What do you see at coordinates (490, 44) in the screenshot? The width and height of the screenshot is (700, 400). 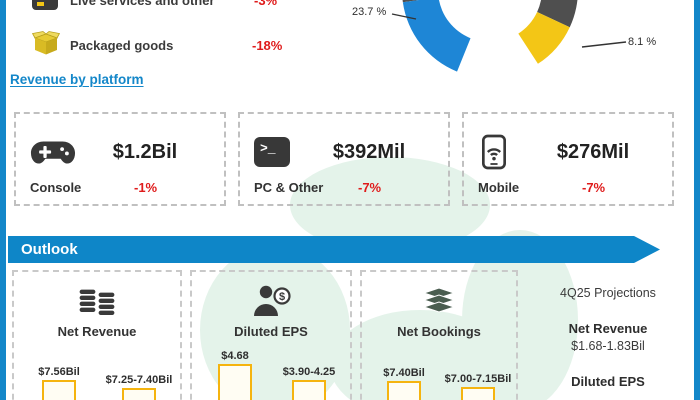 I see `net-bookings-pie-chart` at bounding box center [490, 44].